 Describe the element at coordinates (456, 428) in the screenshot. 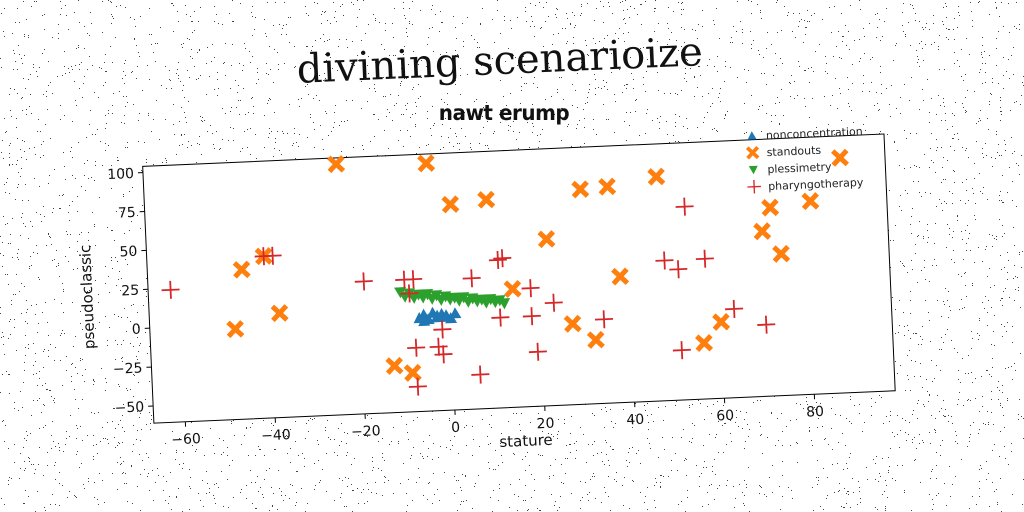

I see `x-tick-label: 0` at that location.